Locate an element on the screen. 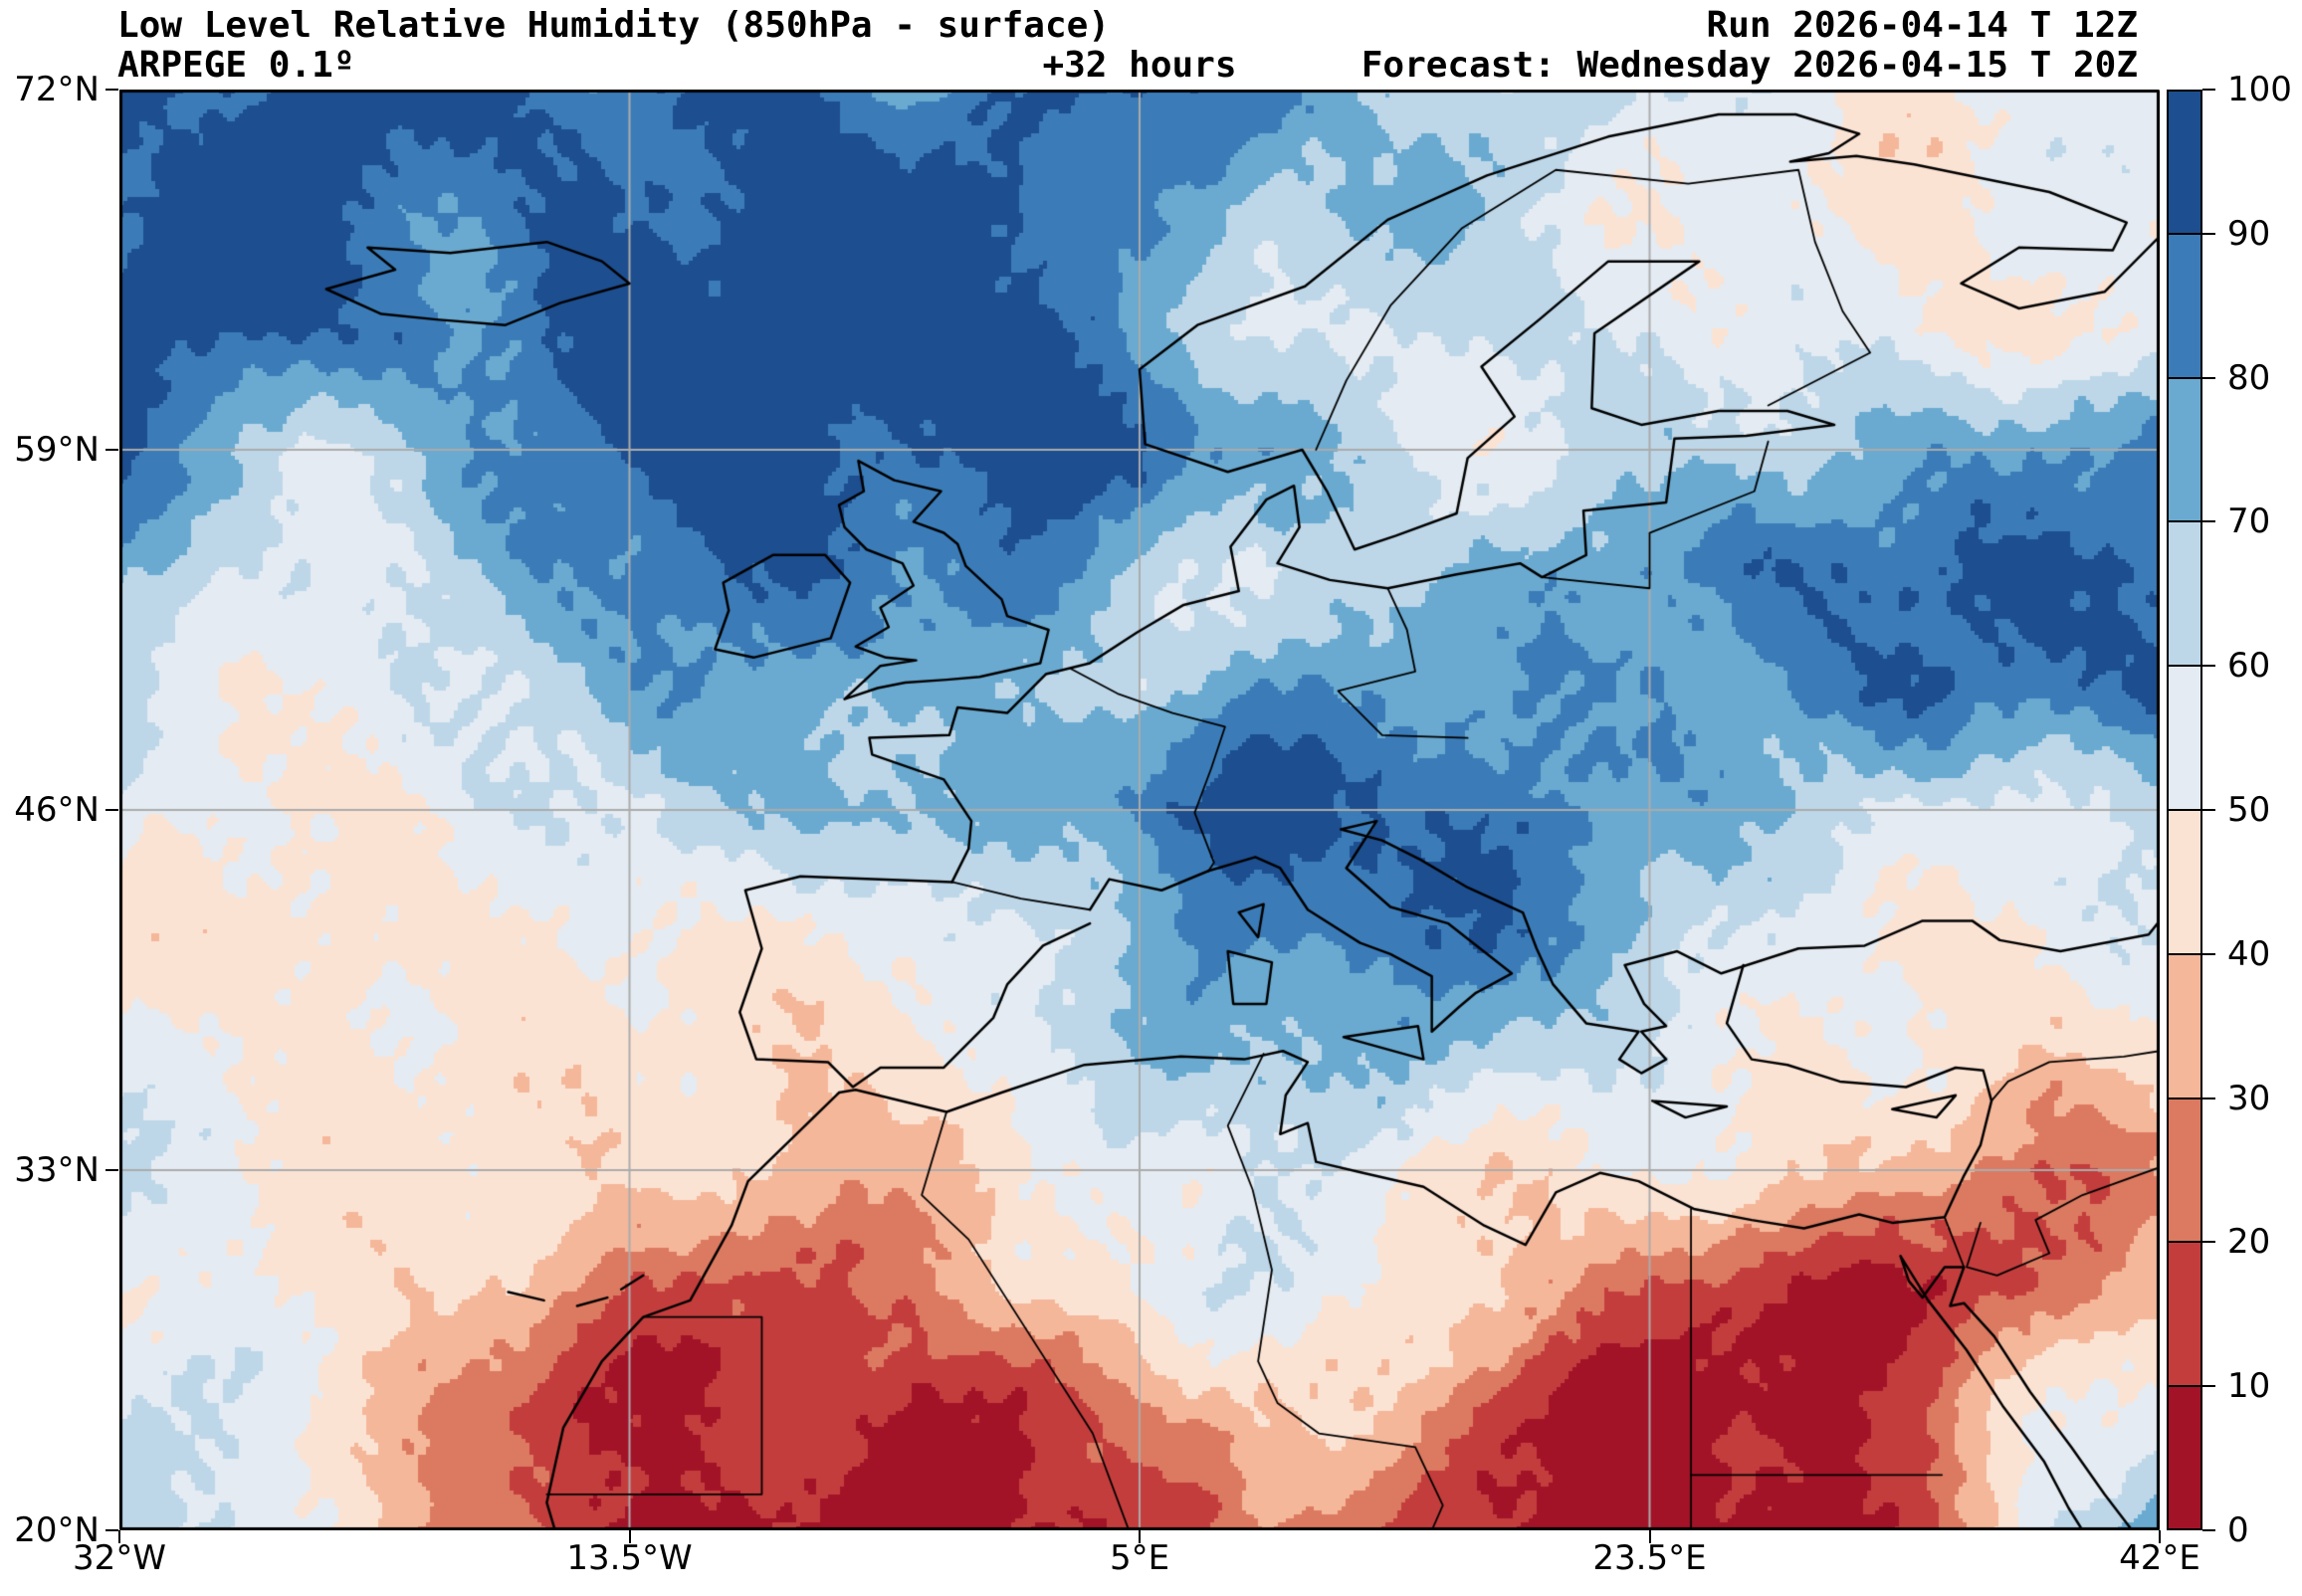  colorbar-tick-label: 70 is located at coordinates (2249, 521).